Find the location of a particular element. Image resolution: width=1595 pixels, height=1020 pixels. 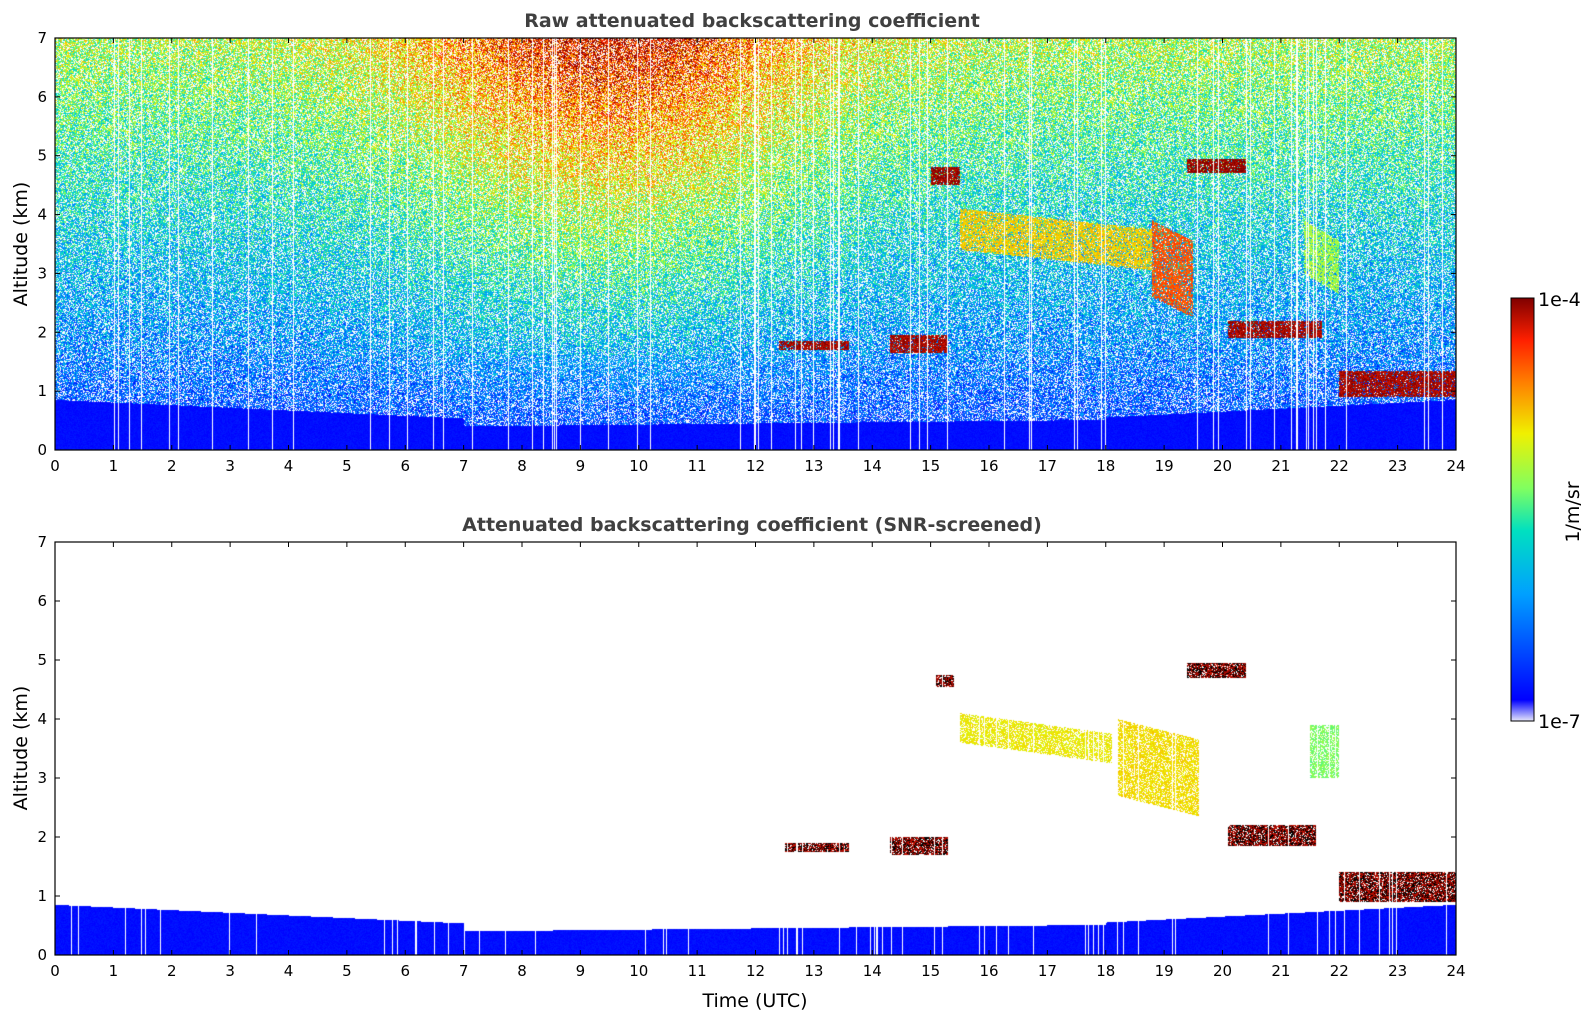

panel-raw-ylabel: Altitude (km) is located at coordinates (21, 244).